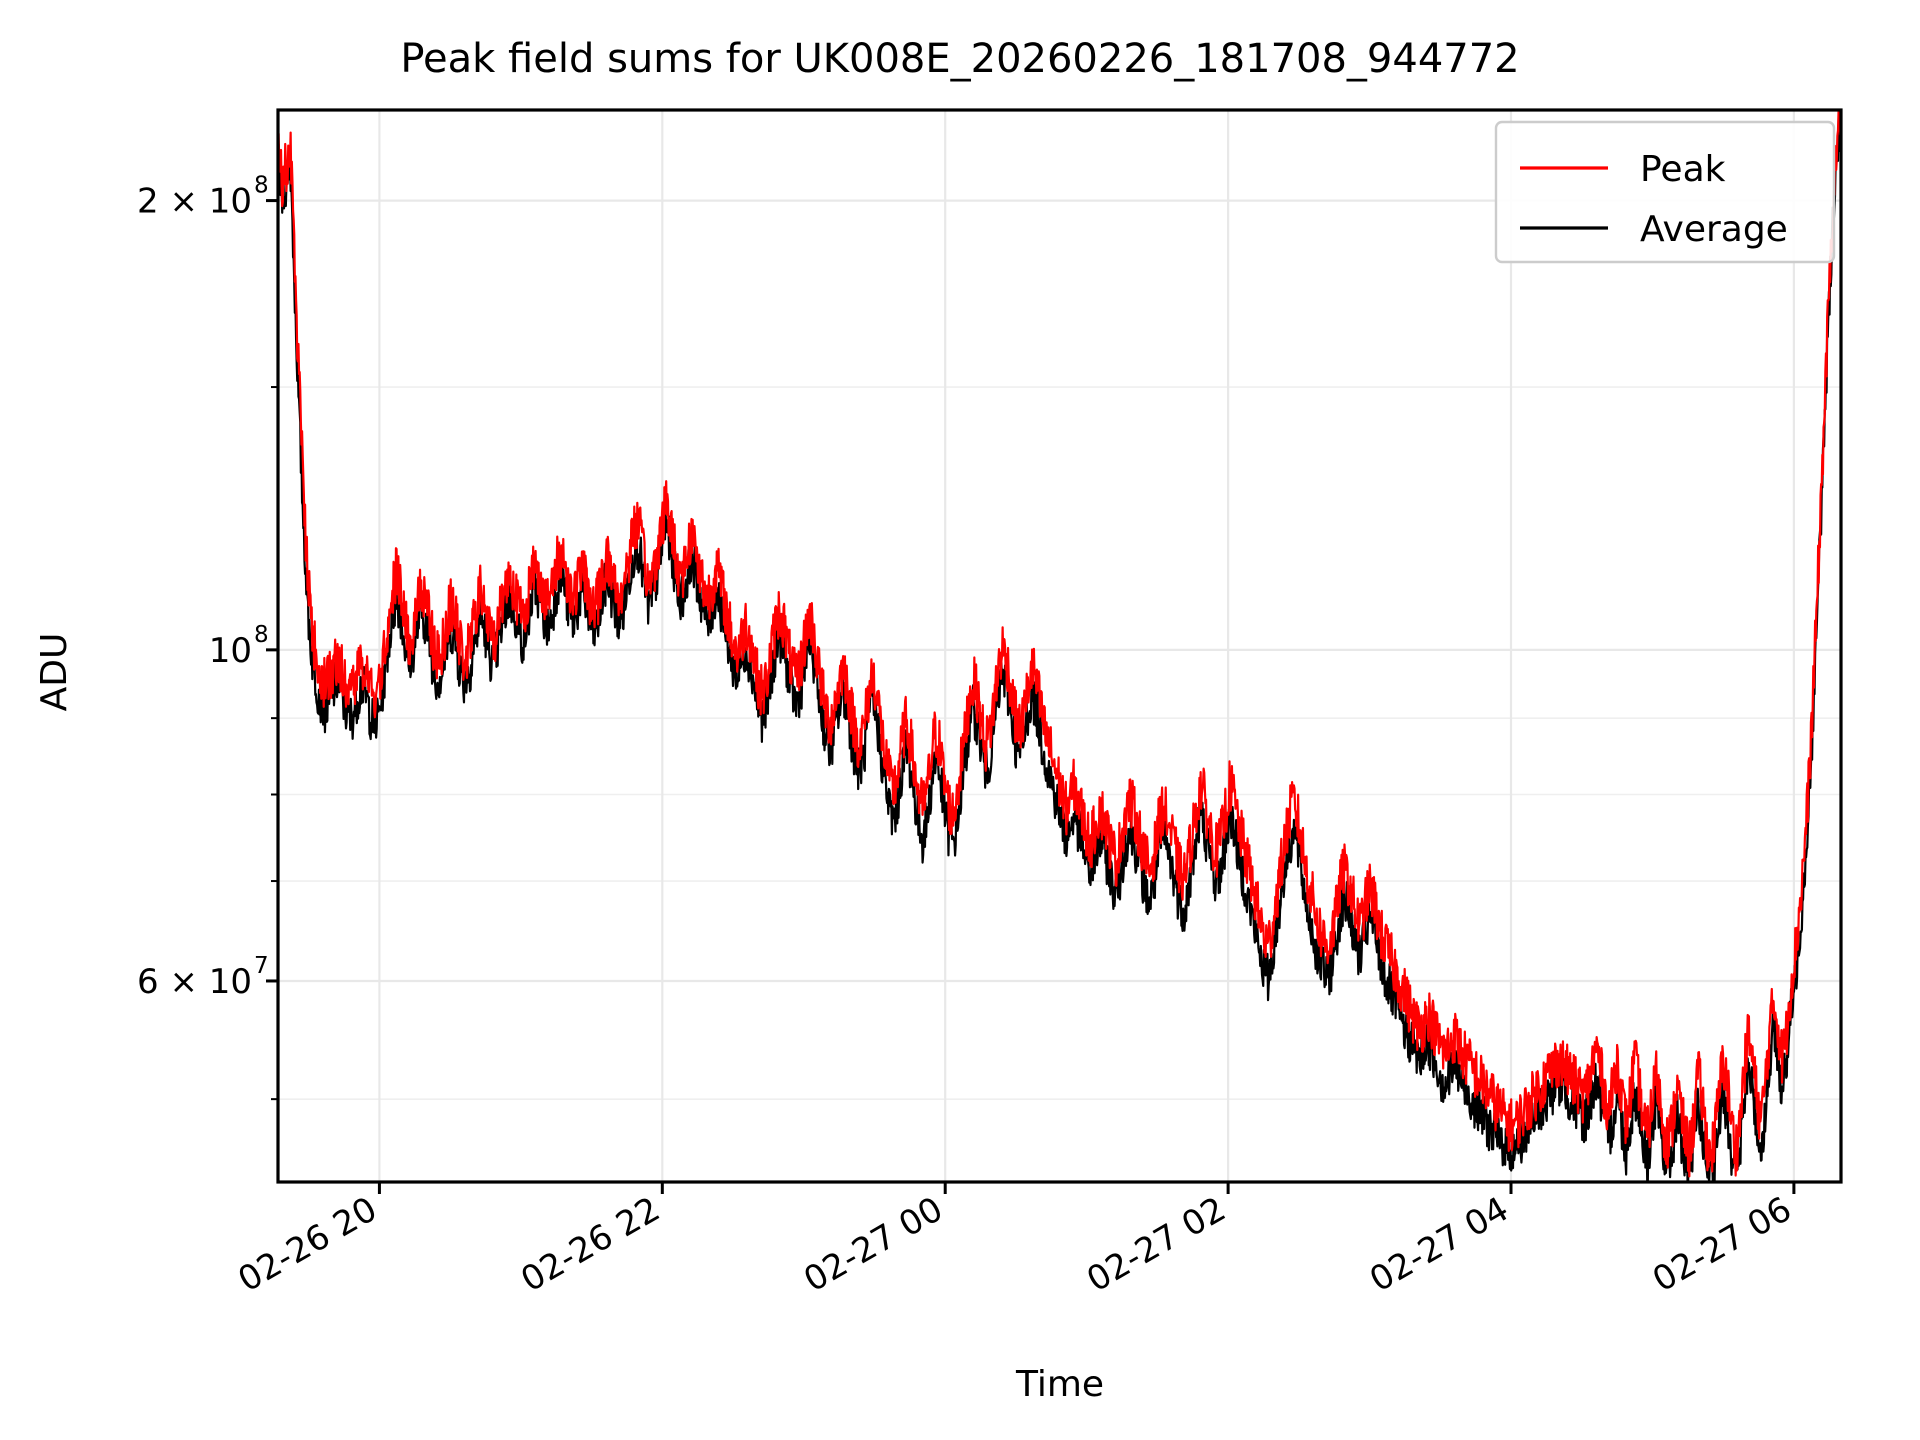  I want to click on legend-label-average: Average, so click(1714, 229).